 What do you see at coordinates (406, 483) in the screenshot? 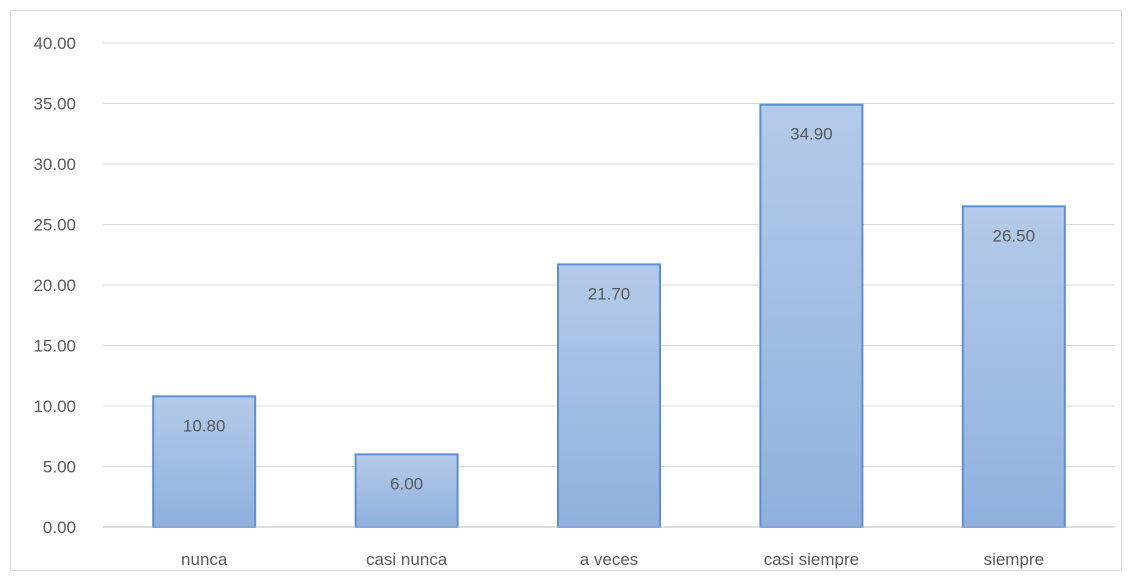
I see `data-label: 6.00` at bounding box center [406, 483].